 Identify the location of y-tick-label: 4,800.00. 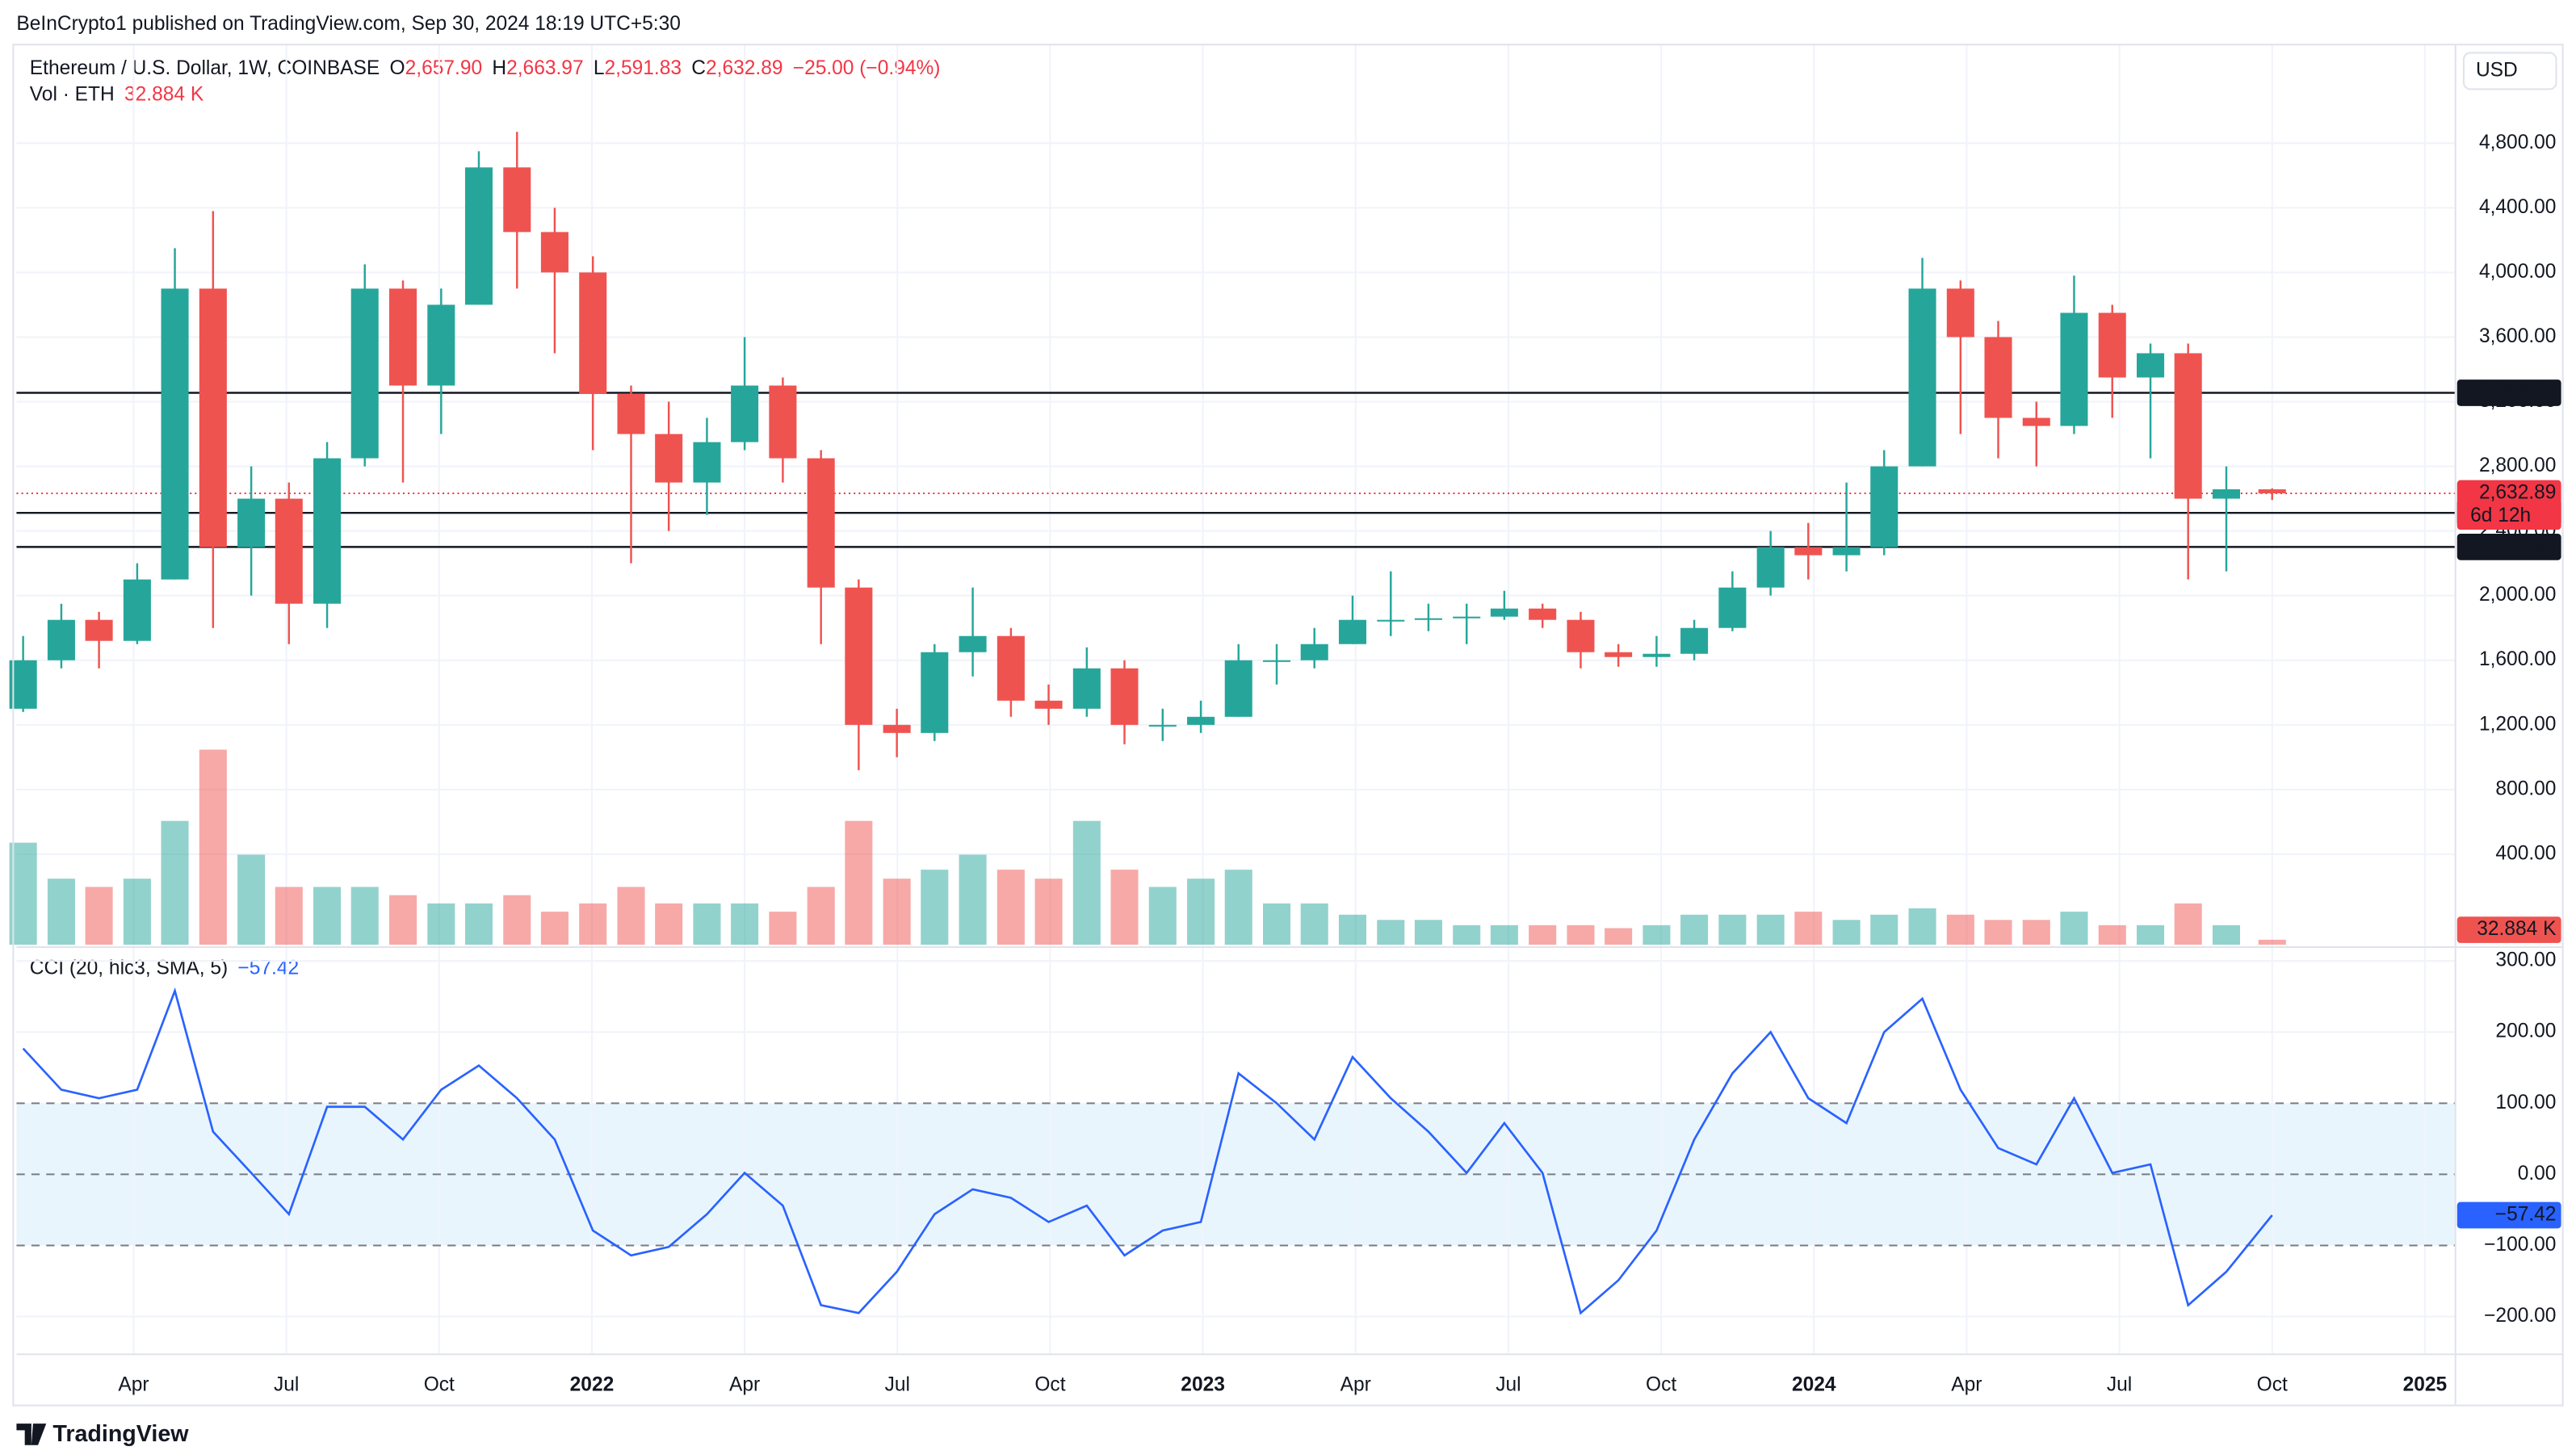
(2517, 142).